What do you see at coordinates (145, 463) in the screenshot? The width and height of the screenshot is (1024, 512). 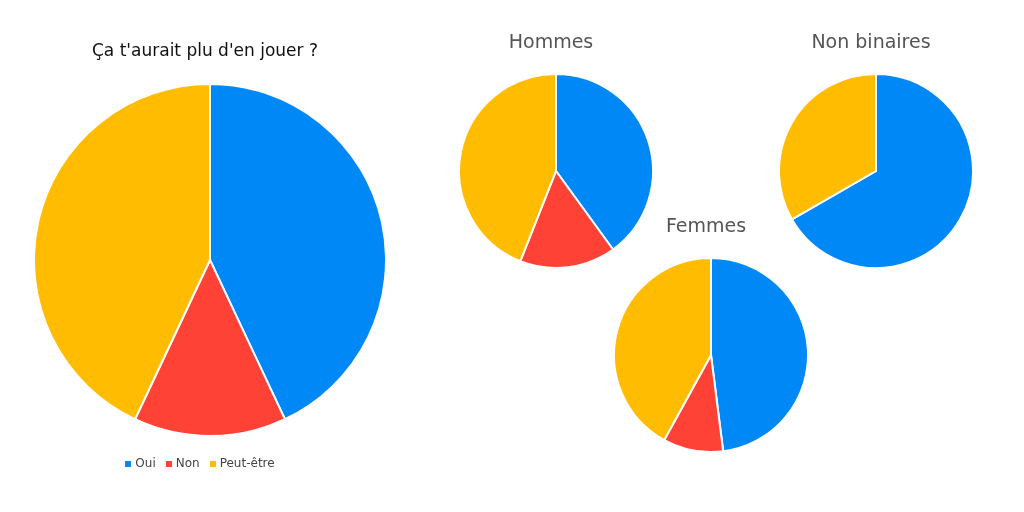 I see `legend-label: Oui` at bounding box center [145, 463].